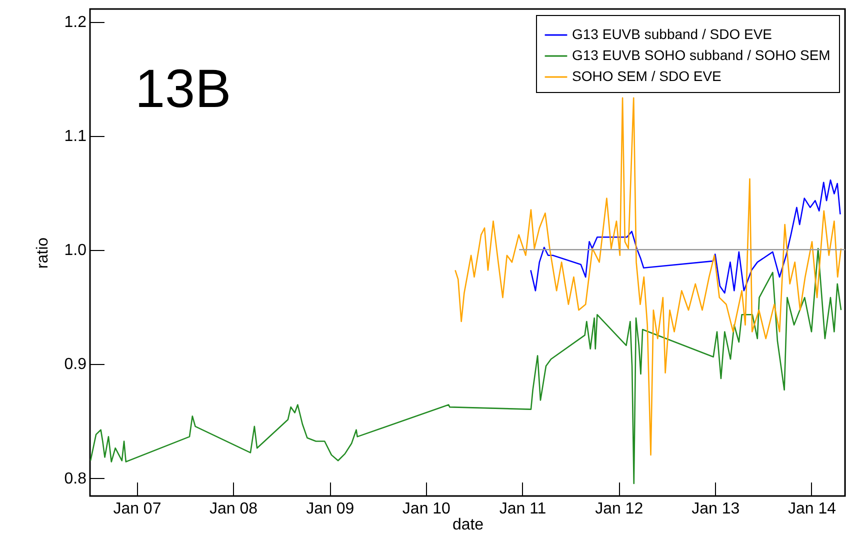 The width and height of the screenshot is (846, 539). Describe the element at coordinates (75, 365) in the screenshot. I see `y-tick-label: 0.9` at that location.